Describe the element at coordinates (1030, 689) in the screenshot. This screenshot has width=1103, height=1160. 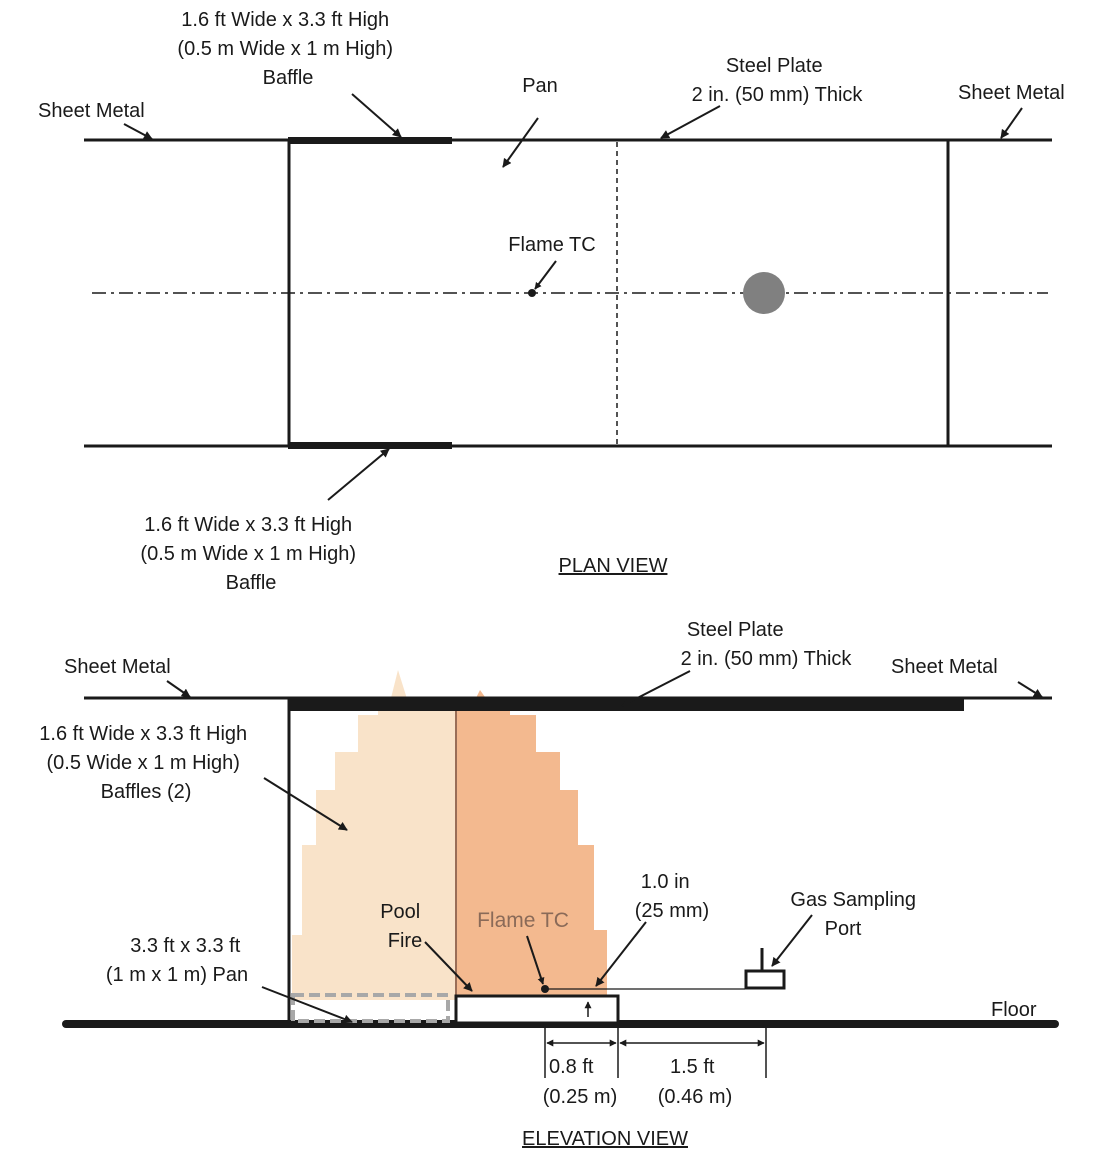
I see `elev-sheet-metal-right-arrow` at that location.